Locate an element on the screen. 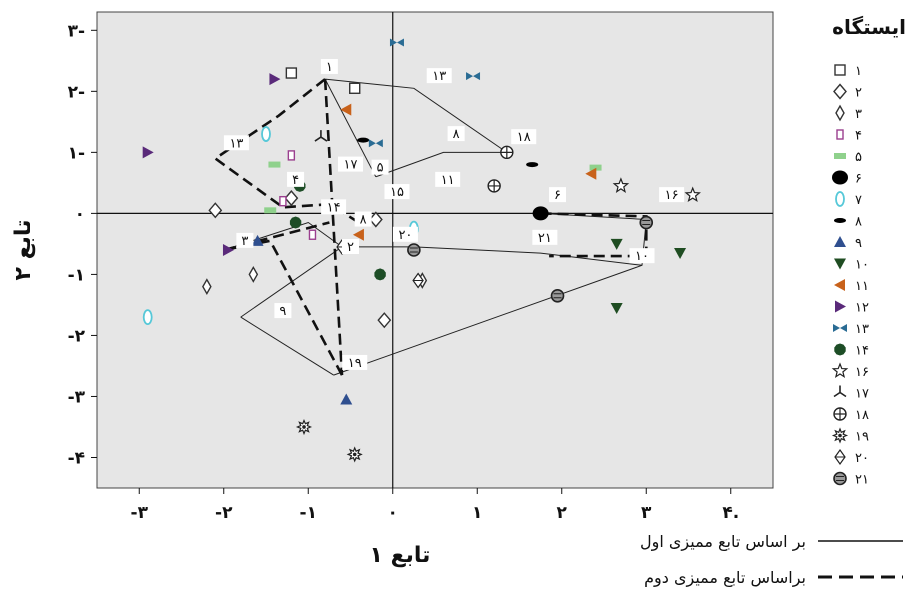  group-label-text: ۵ is located at coordinates (380, 168).